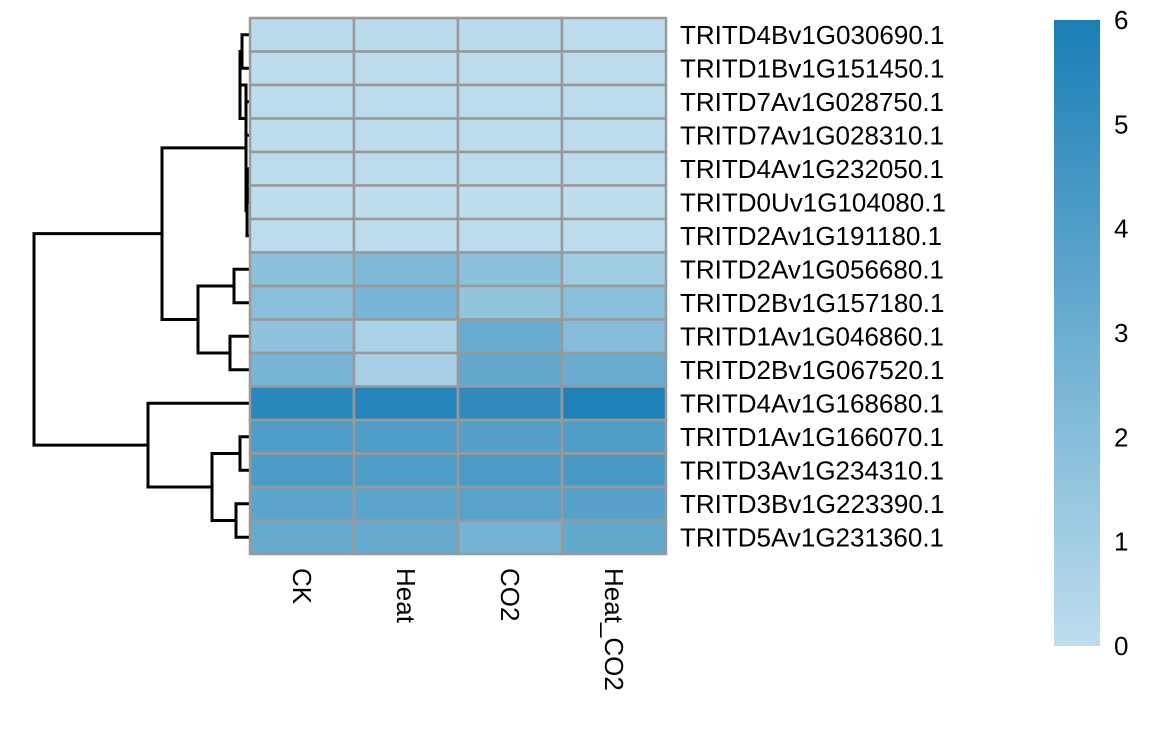 This screenshot has height=753, width=1172. I want to click on row-label: TRITD2Av1G056680.1, so click(812, 269).